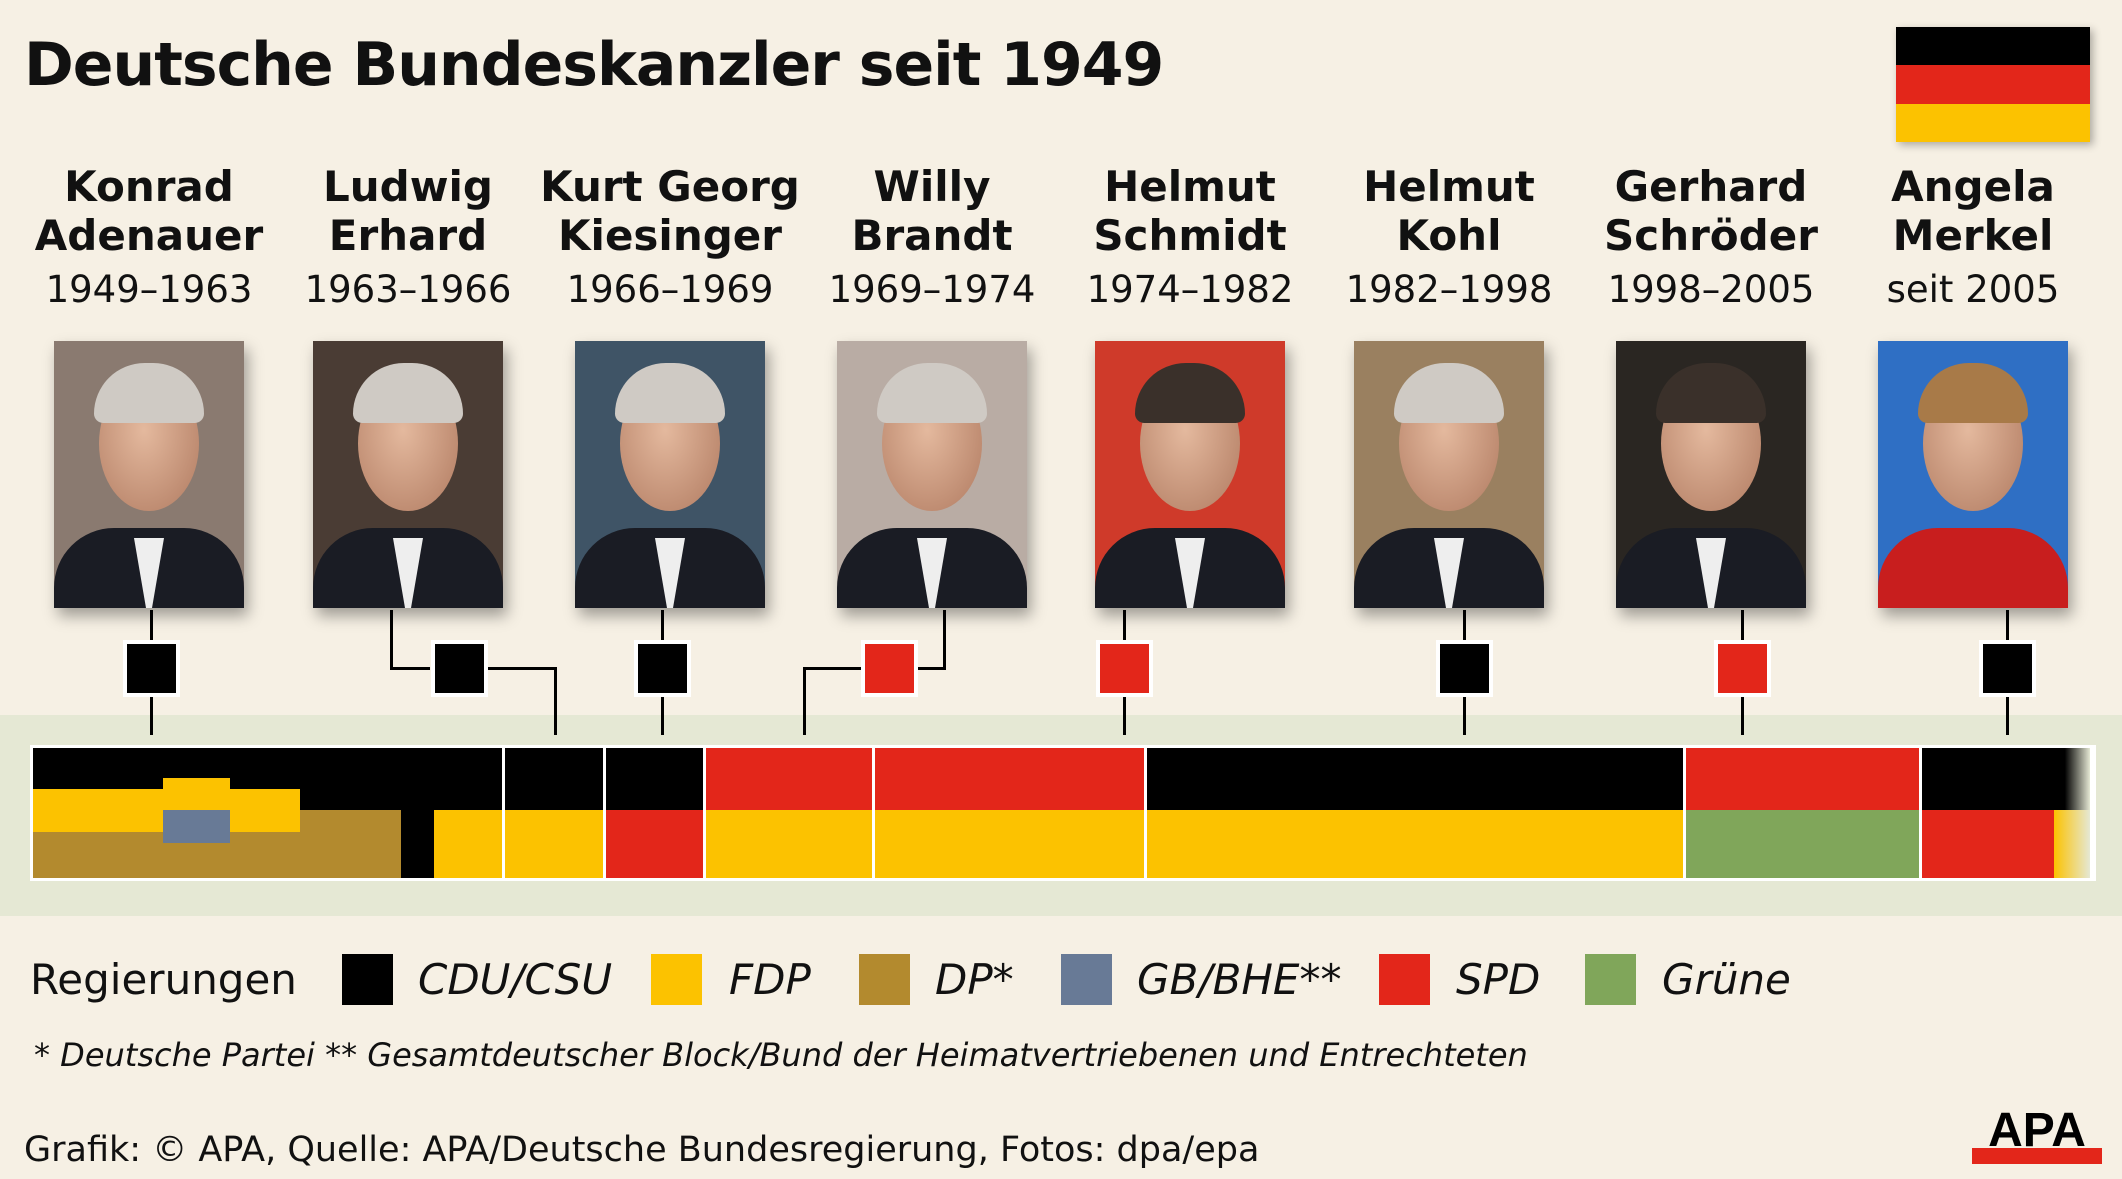 Image resolution: width=2122 pixels, height=1179 pixels. I want to click on chancellor-first-name: Ludwig, so click(408, 186).